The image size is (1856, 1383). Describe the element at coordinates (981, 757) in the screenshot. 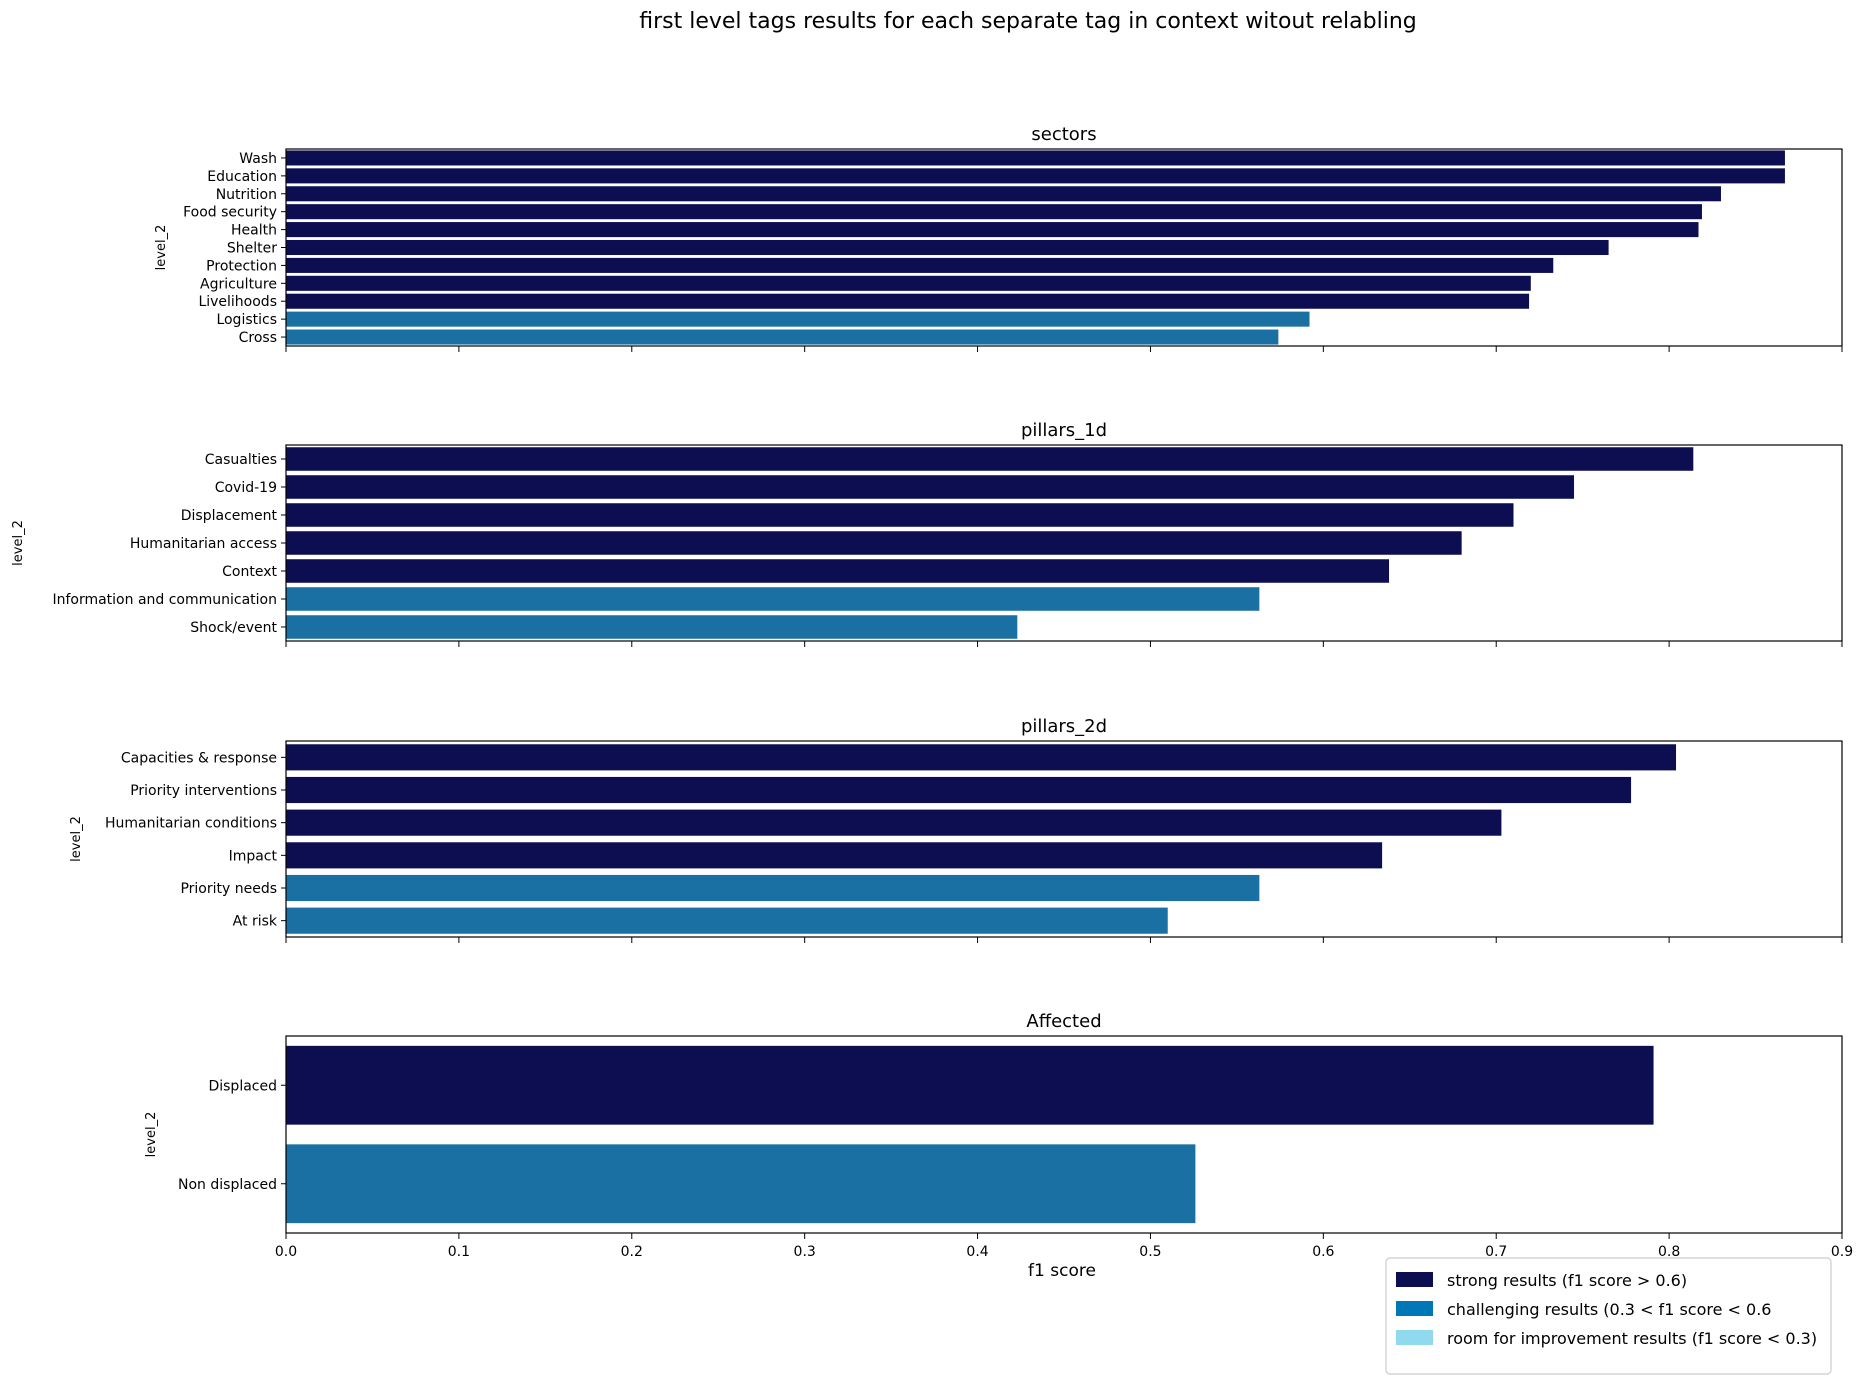

I see `bar-capacities-response` at that location.